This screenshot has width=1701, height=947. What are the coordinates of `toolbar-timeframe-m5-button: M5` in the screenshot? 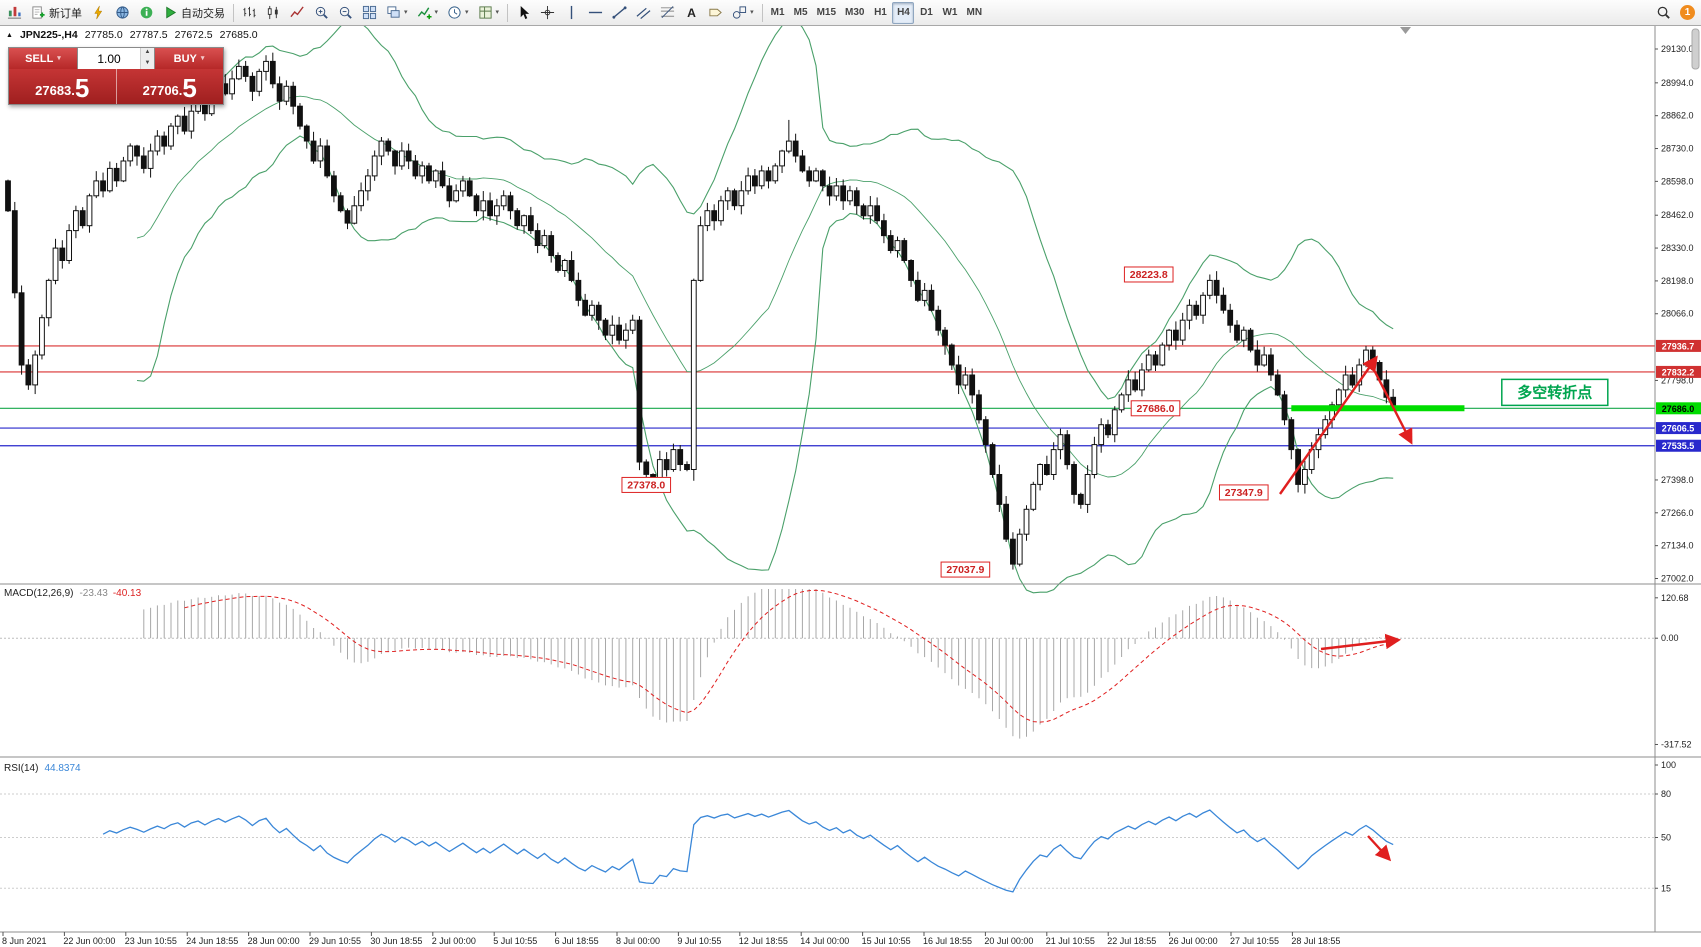 It's located at (801, 13).